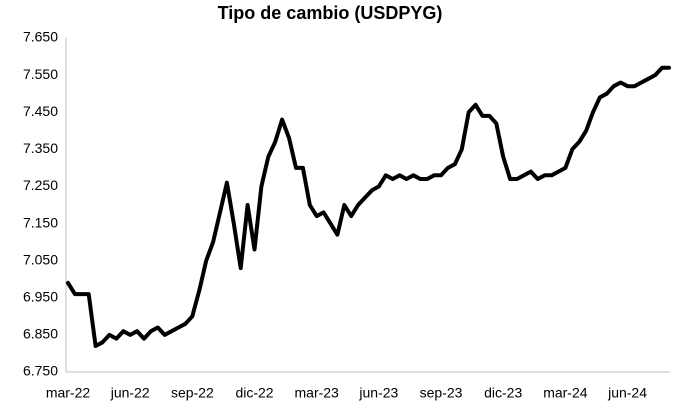  I want to click on y-tick-label: 6.850, so click(40, 334).